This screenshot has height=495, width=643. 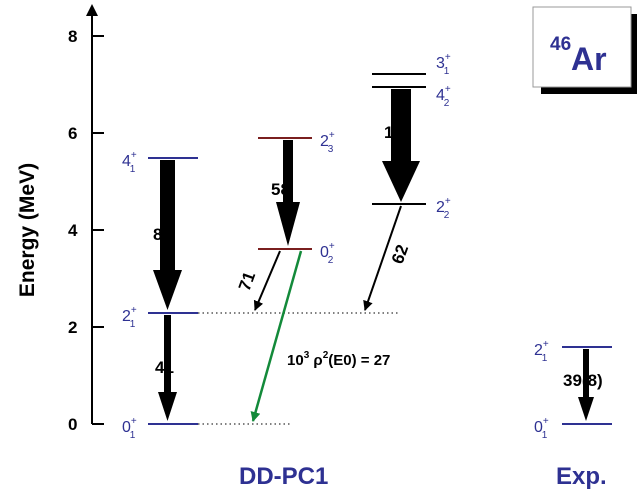 What do you see at coordinates (98, 230) in the screenshot?
I see `y-axis-ticks` at bounding box center [98, 230].